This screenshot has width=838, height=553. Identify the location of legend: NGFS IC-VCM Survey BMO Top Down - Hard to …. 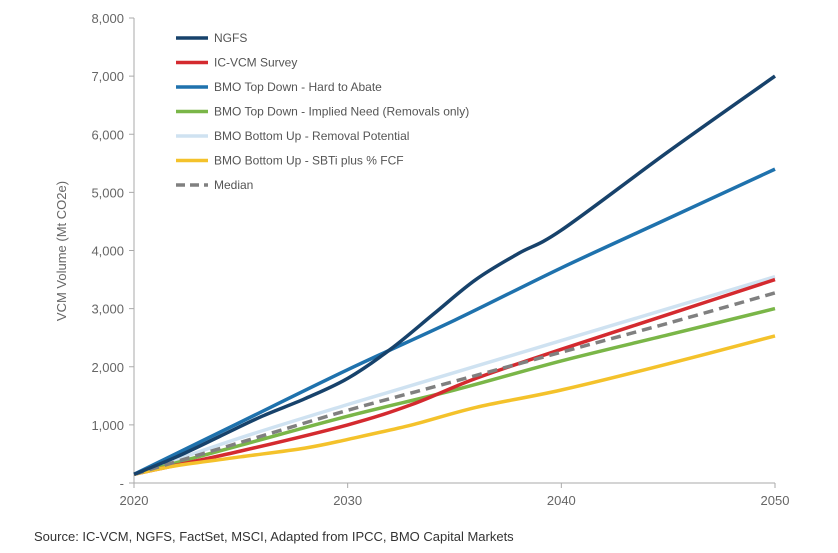
(322, 111).